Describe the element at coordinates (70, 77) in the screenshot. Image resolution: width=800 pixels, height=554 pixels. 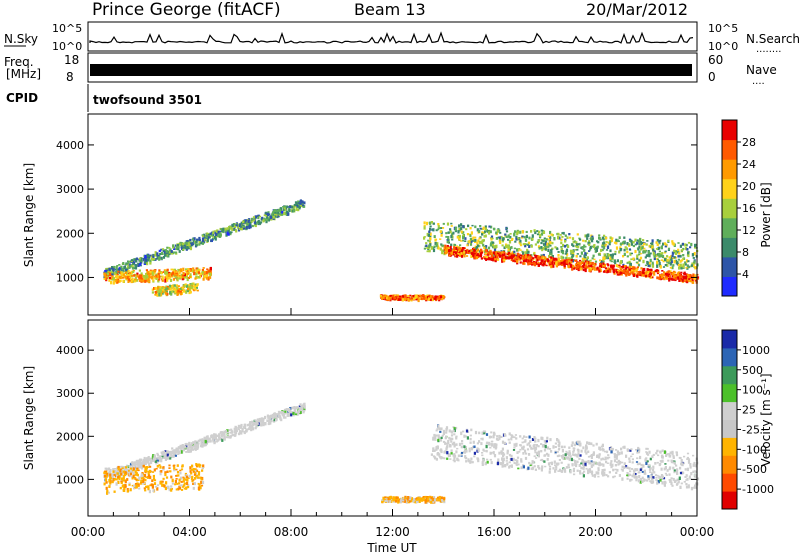
I see `freq-tick-bottom: 8` at that location.